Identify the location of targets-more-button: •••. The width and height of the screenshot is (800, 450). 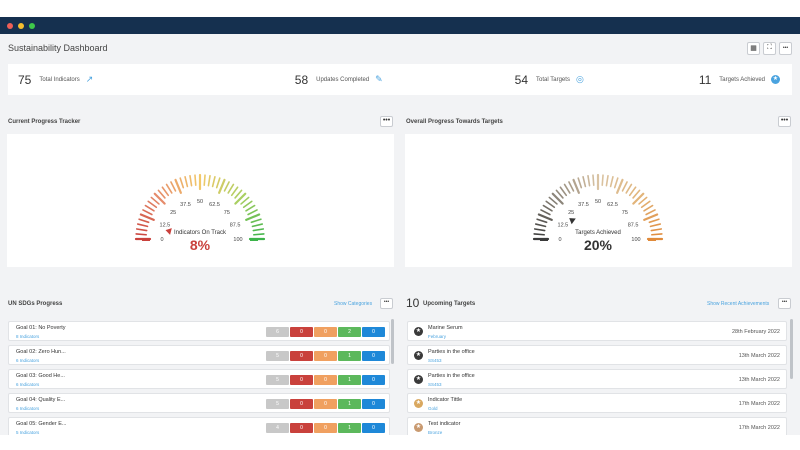
(784, 303).